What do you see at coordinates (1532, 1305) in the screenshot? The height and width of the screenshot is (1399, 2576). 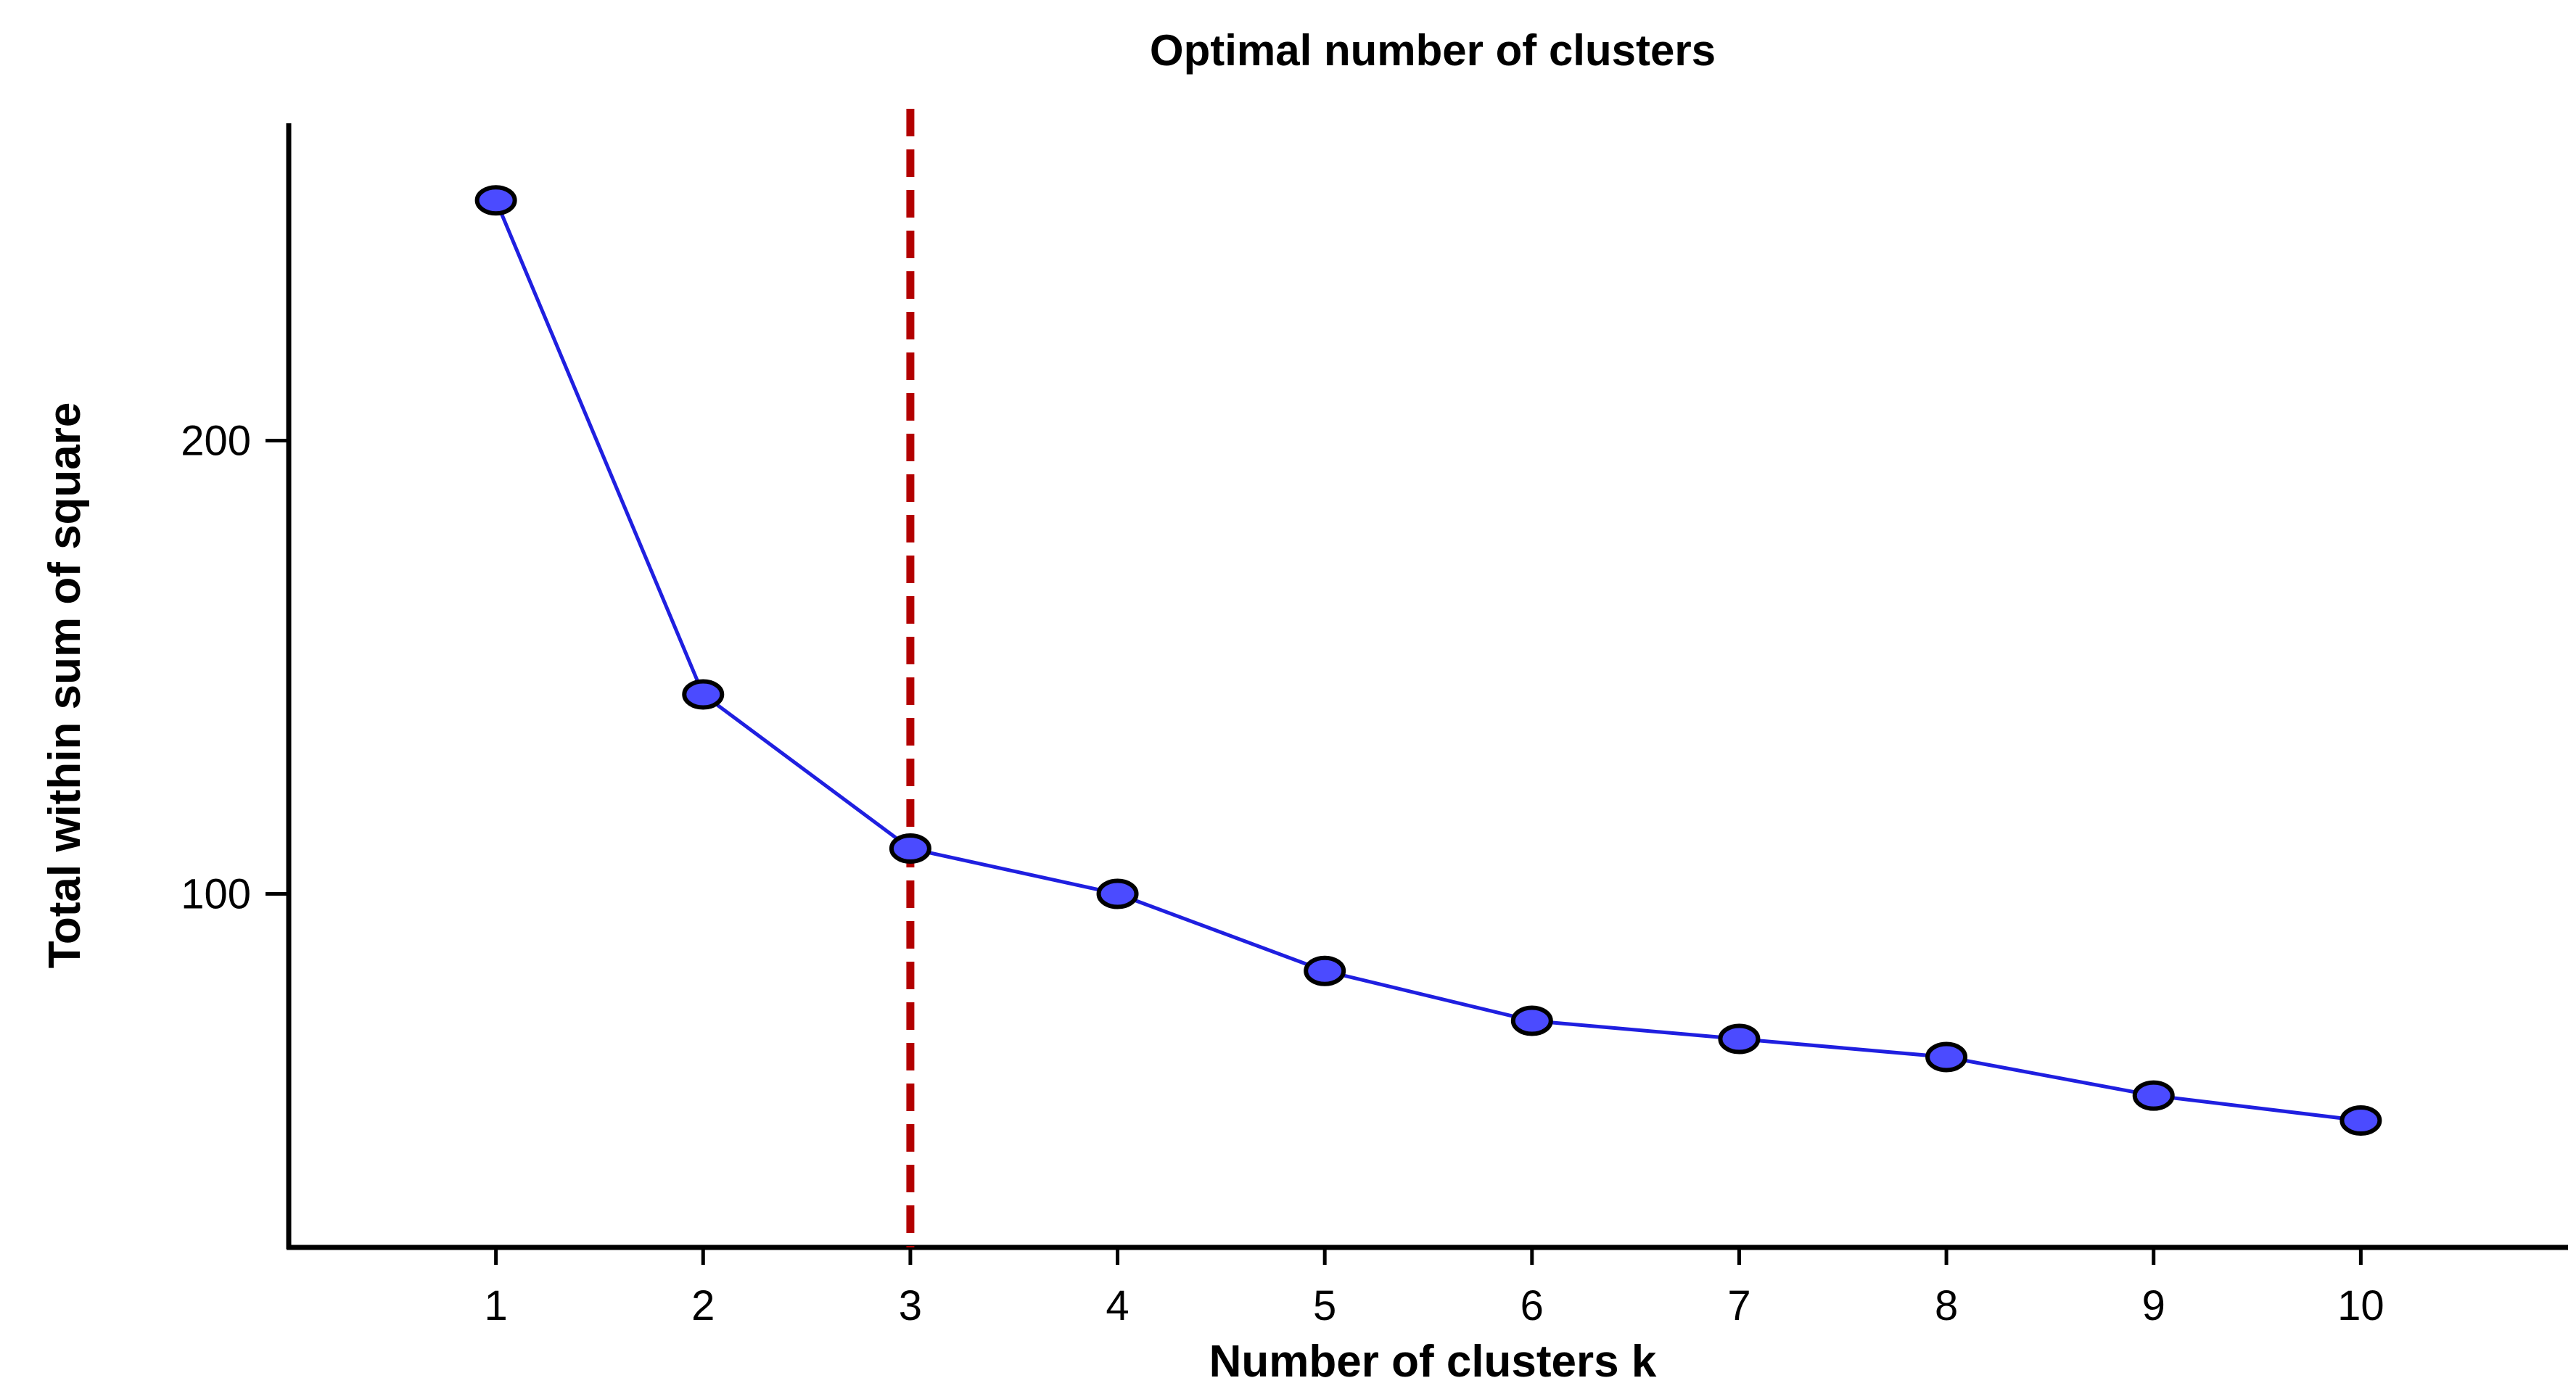 I see `x-tick-label: 6` at bounding box center [1532, 1305].